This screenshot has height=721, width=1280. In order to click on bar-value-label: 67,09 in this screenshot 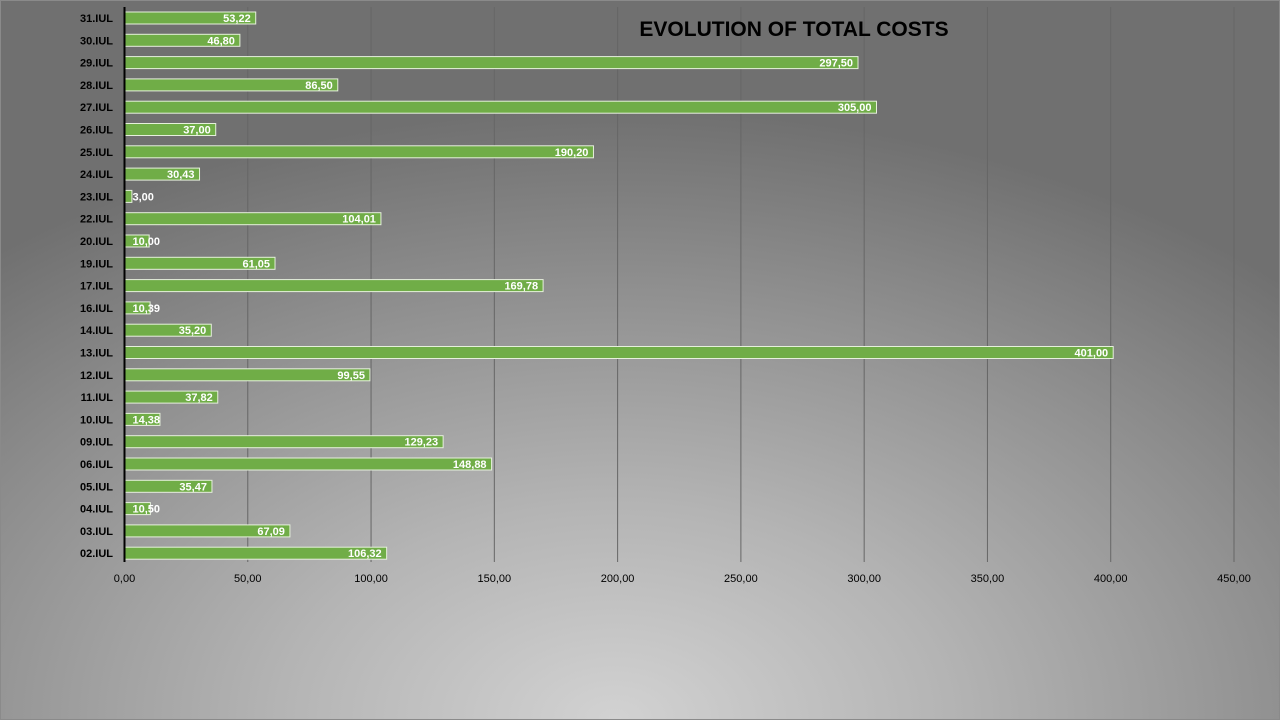, I will do `click(271, 532)`.